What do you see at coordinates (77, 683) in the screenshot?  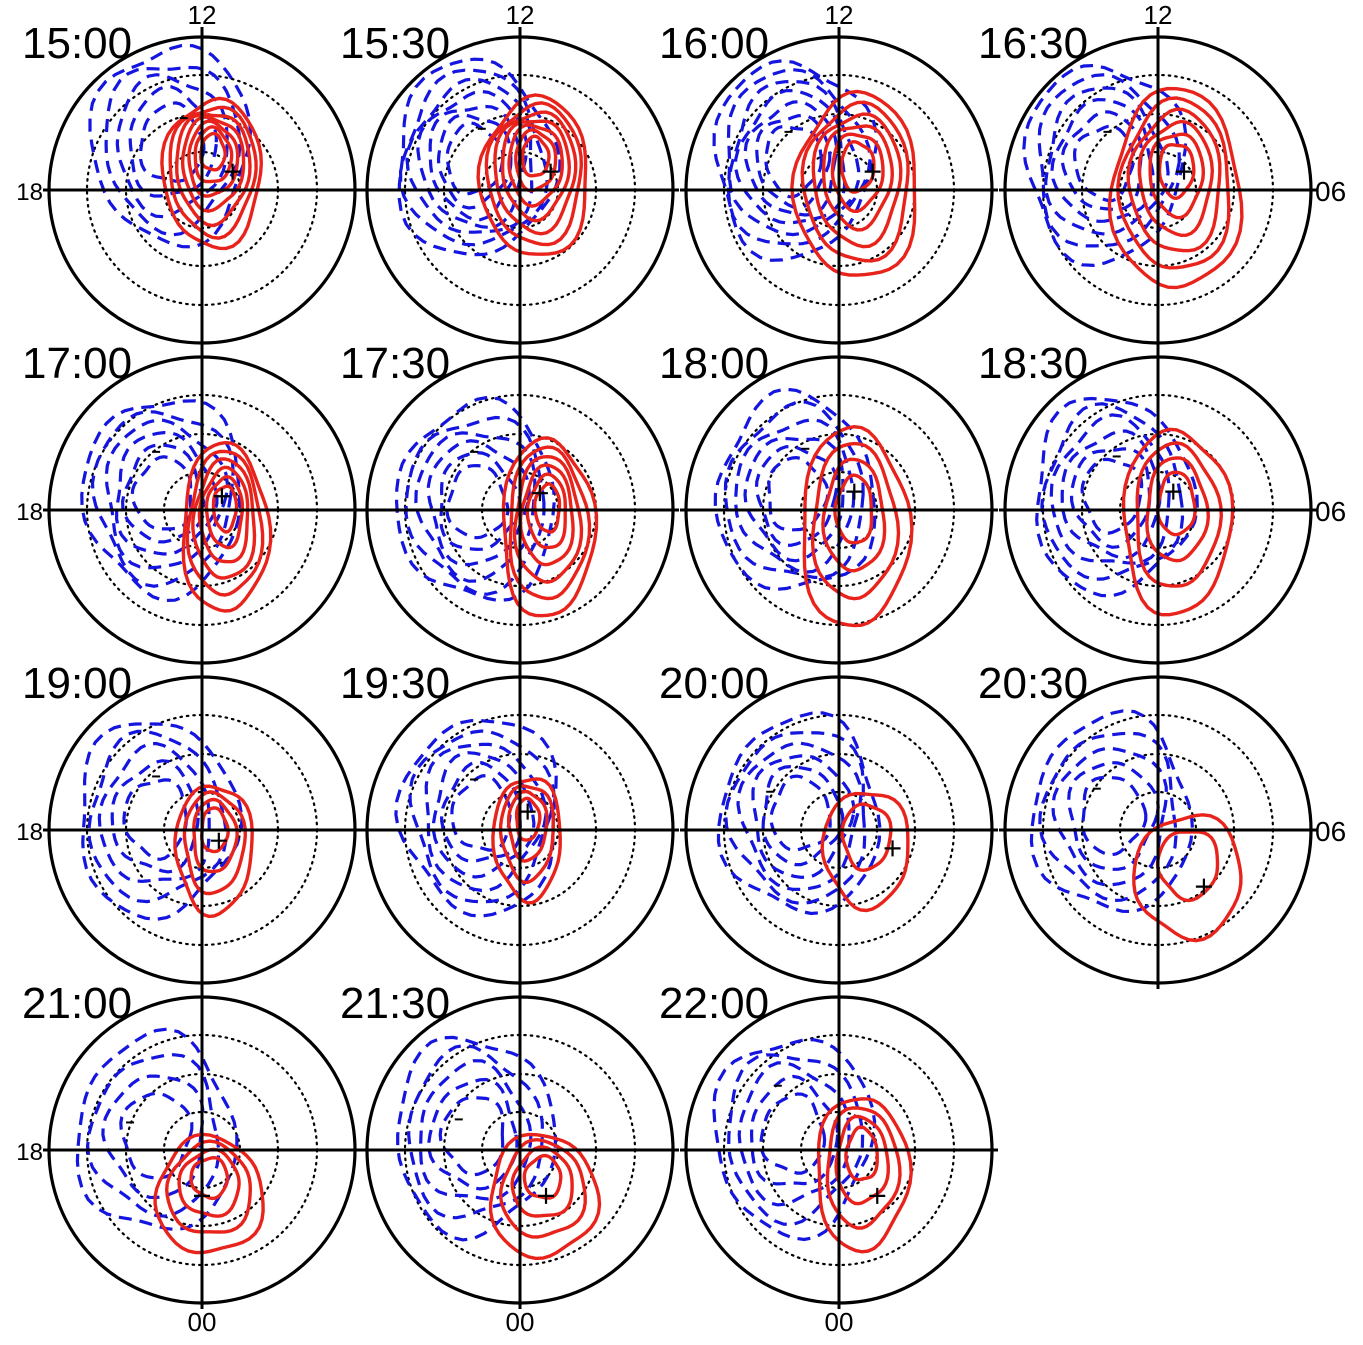 I see `panel-time-label: 19:00` at bounding box center [77, 683].